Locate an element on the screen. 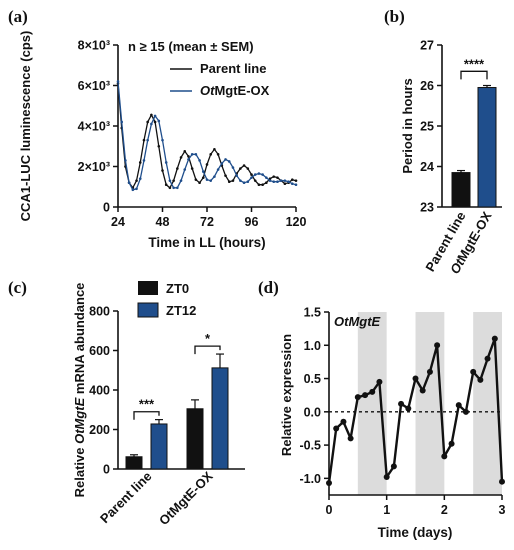  a-y-tick-label: 8×10³ is located at coordinates (94, 46).